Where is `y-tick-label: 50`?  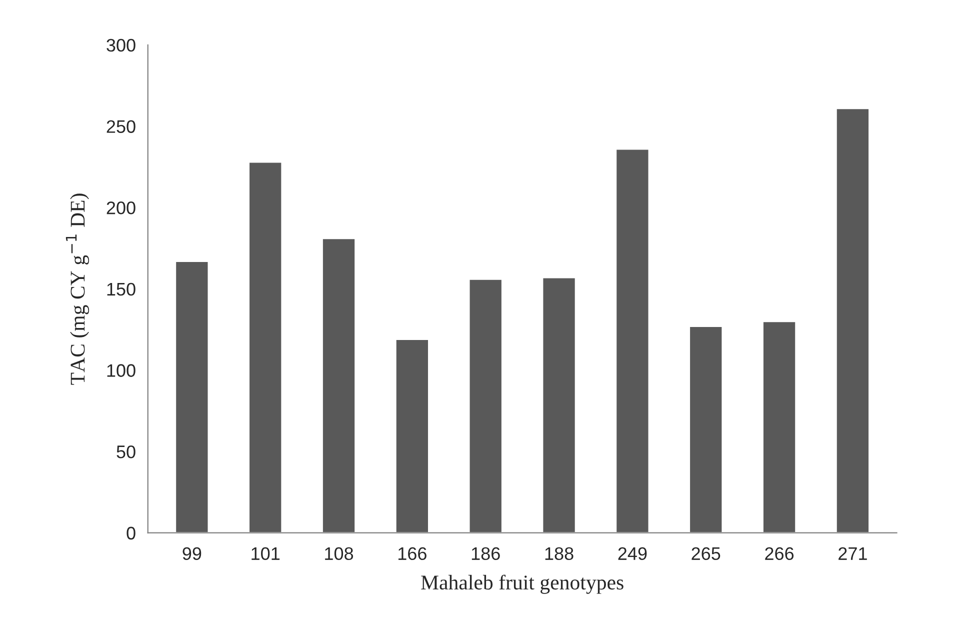 y-tick-label: 50 is located at coordinates (126, 451).